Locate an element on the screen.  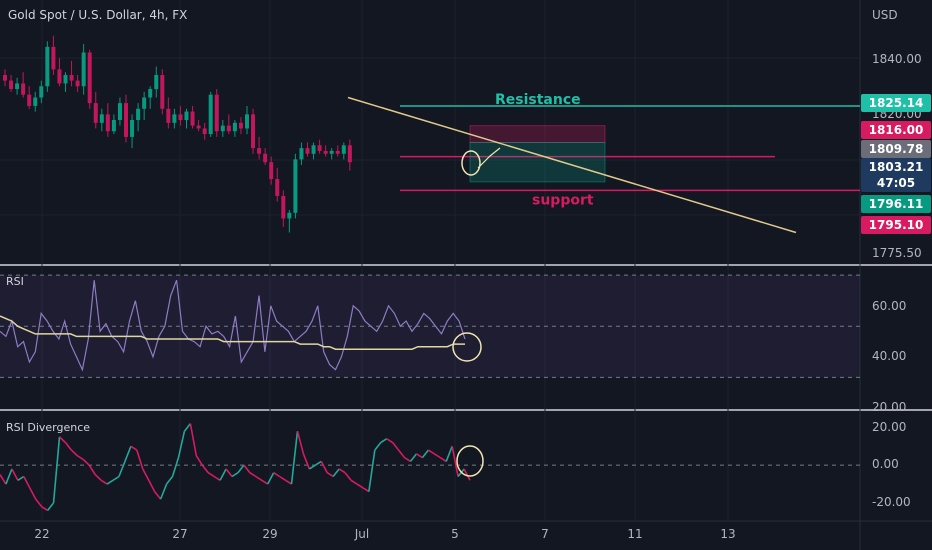
rsi-line is located at coordinates (233, 325).